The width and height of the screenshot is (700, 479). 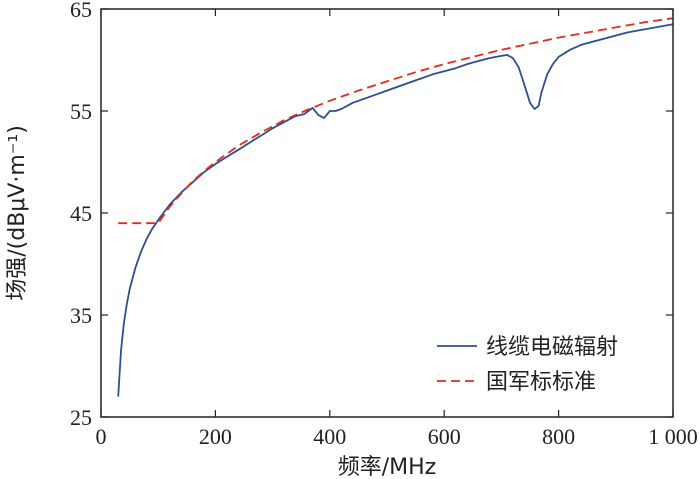 I want to click on y-tick-label: 45, so click(x=81, y=213).